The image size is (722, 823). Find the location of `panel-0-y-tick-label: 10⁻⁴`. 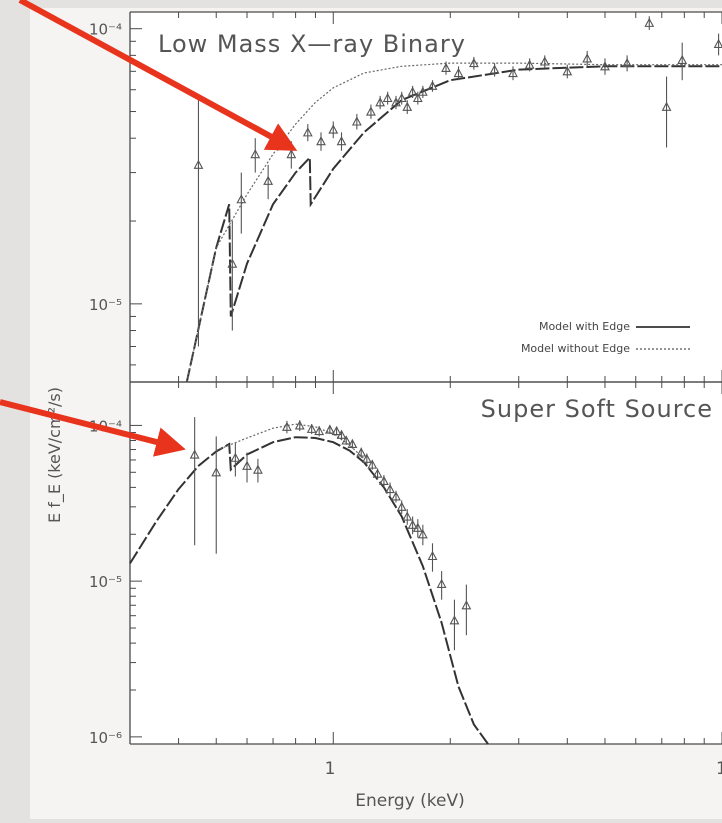

panel-0-y-tick-label: 10⁻⁴ is located at coordinates (105, 30).